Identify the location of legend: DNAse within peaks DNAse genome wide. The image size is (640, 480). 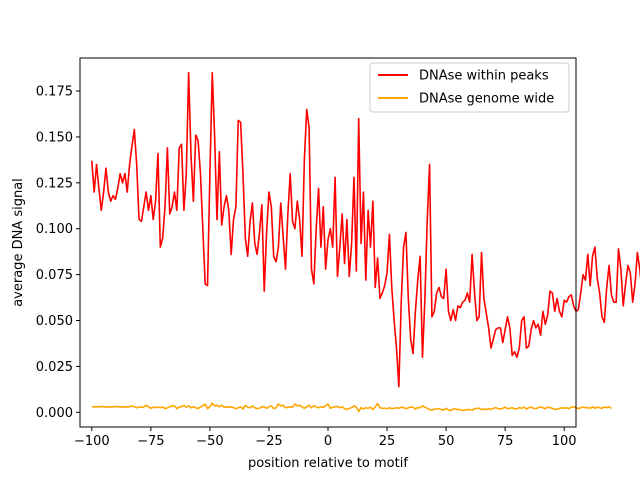
(469, 87).